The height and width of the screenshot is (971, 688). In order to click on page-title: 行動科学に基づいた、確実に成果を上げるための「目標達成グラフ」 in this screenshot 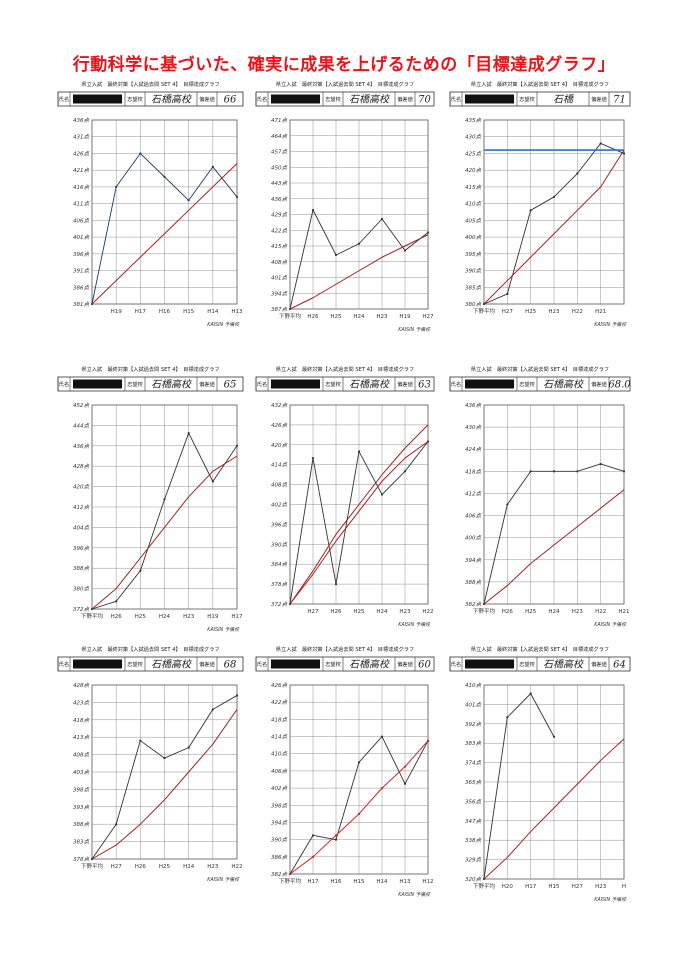, I will do `click(344, 65)`.